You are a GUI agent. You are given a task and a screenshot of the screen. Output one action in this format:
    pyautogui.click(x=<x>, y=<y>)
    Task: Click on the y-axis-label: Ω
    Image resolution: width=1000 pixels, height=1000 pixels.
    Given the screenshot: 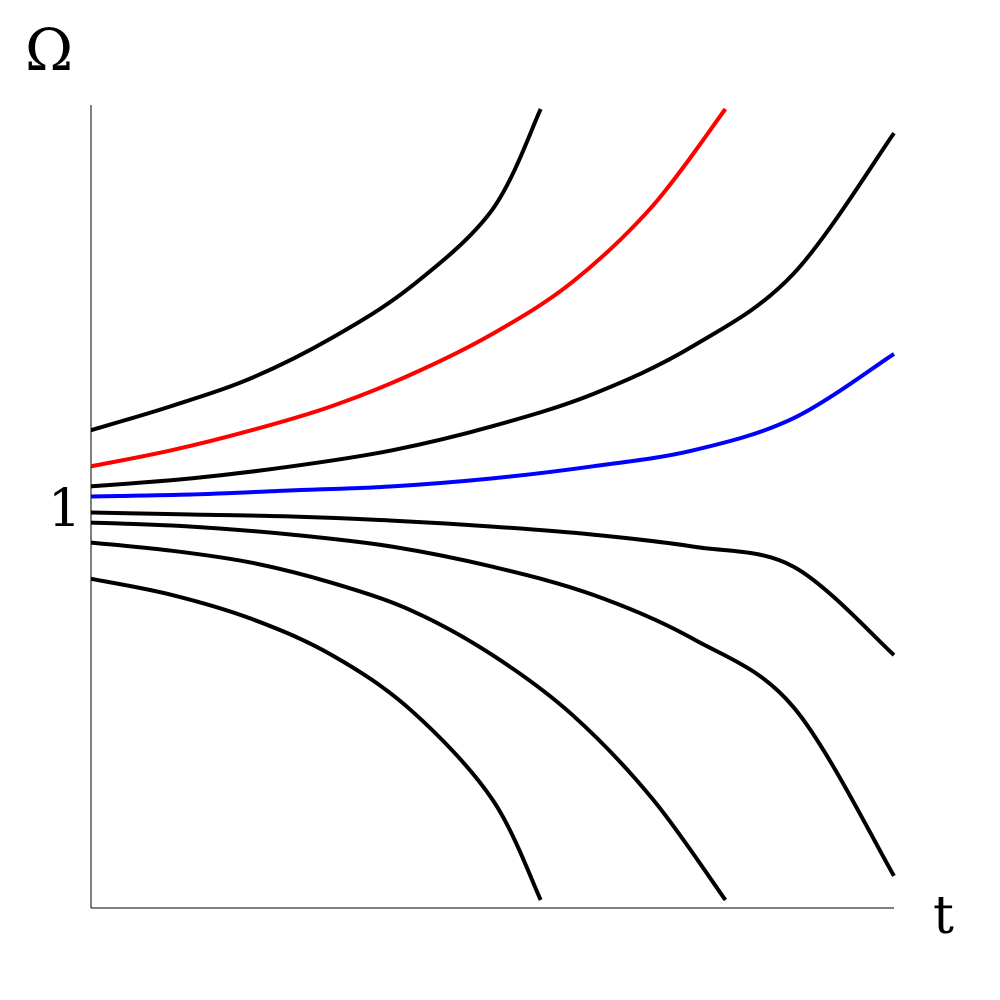 What is the action you would take?
    pyautogui.click(x=49, y=50)
    